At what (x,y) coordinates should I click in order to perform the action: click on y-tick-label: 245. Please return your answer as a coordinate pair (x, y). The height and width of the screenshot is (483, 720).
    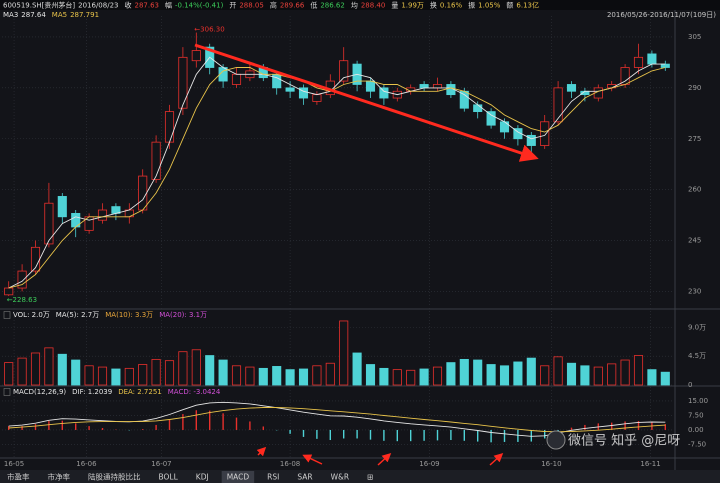
    Looking at the image, I should click on (694, 241).